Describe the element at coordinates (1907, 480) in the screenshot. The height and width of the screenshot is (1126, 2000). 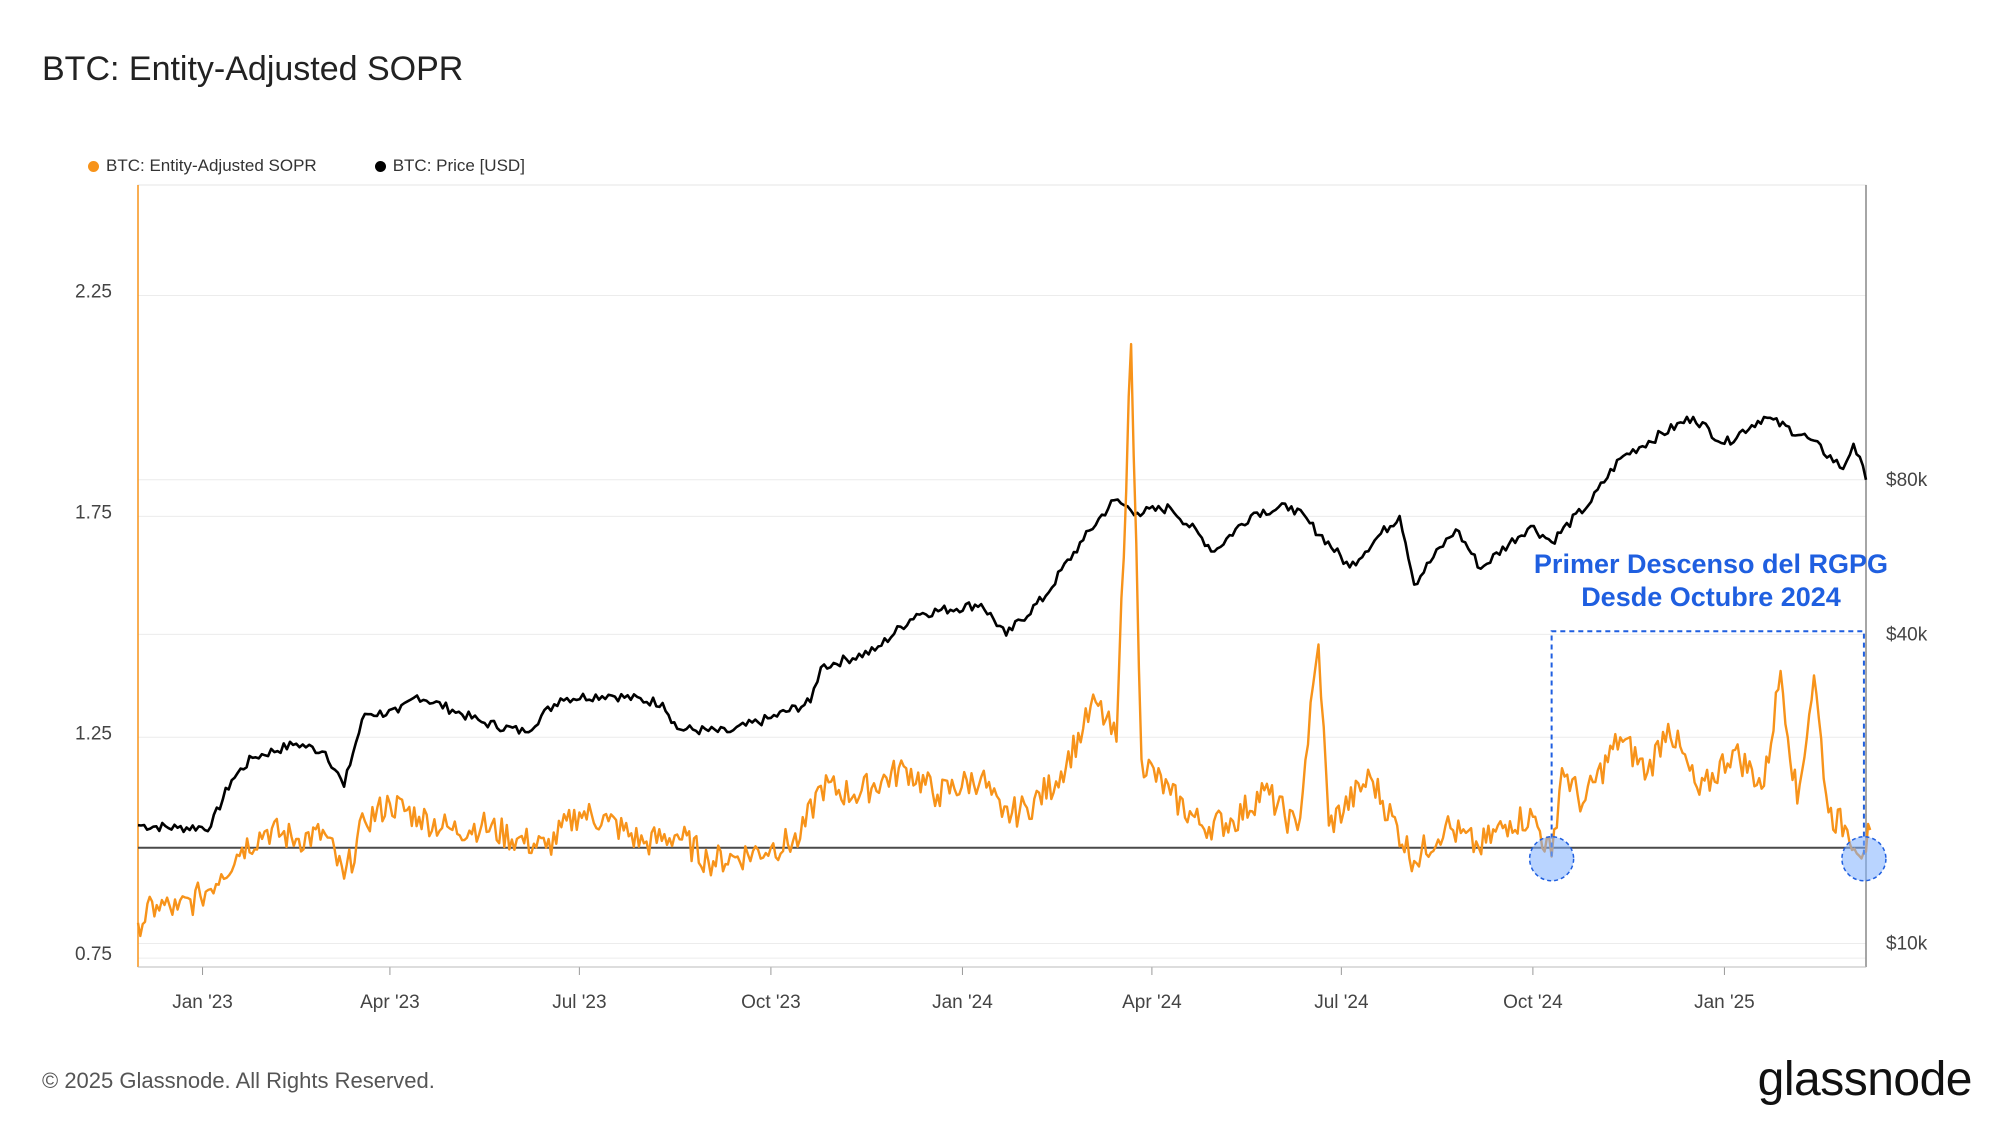
I see `y-right-tick-label: $80k` at that location.